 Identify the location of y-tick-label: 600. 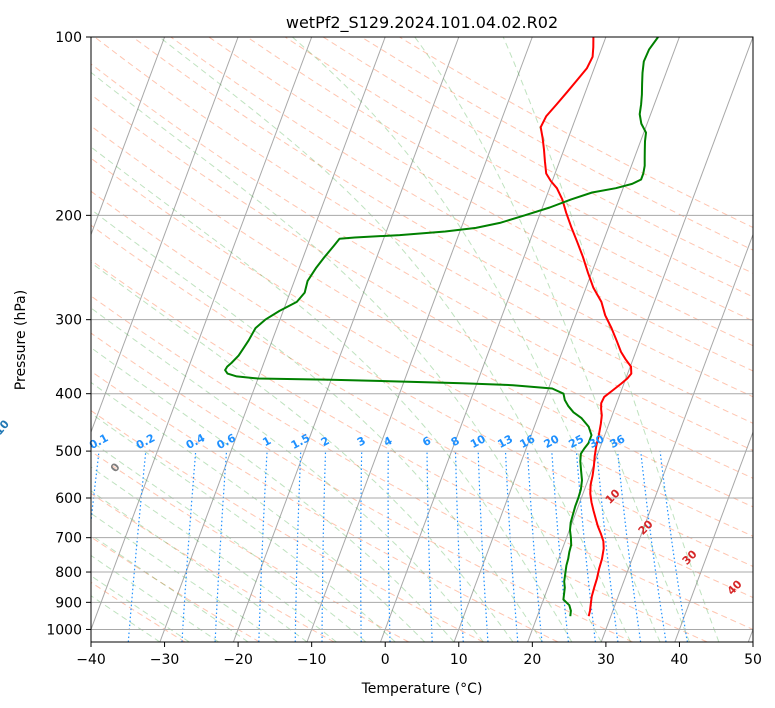
(68, 499).